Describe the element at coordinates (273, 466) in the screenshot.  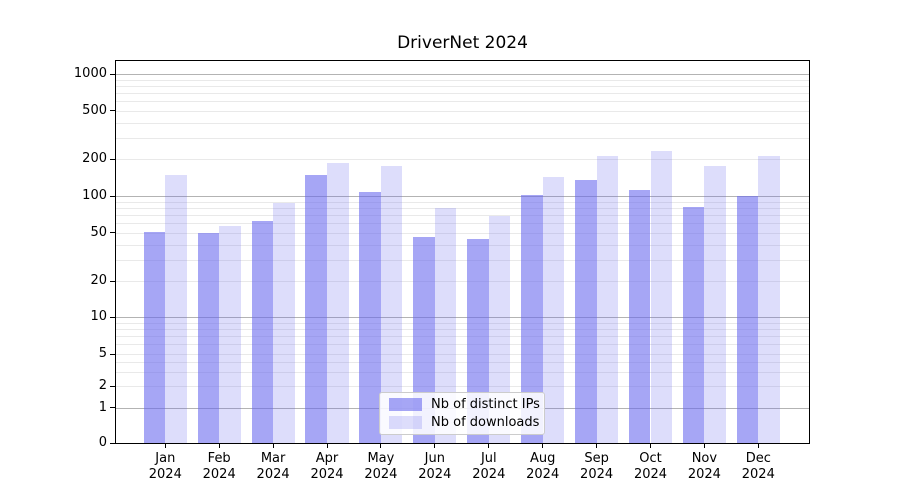
I see `x-tick-label: Mar 2024` at that location.